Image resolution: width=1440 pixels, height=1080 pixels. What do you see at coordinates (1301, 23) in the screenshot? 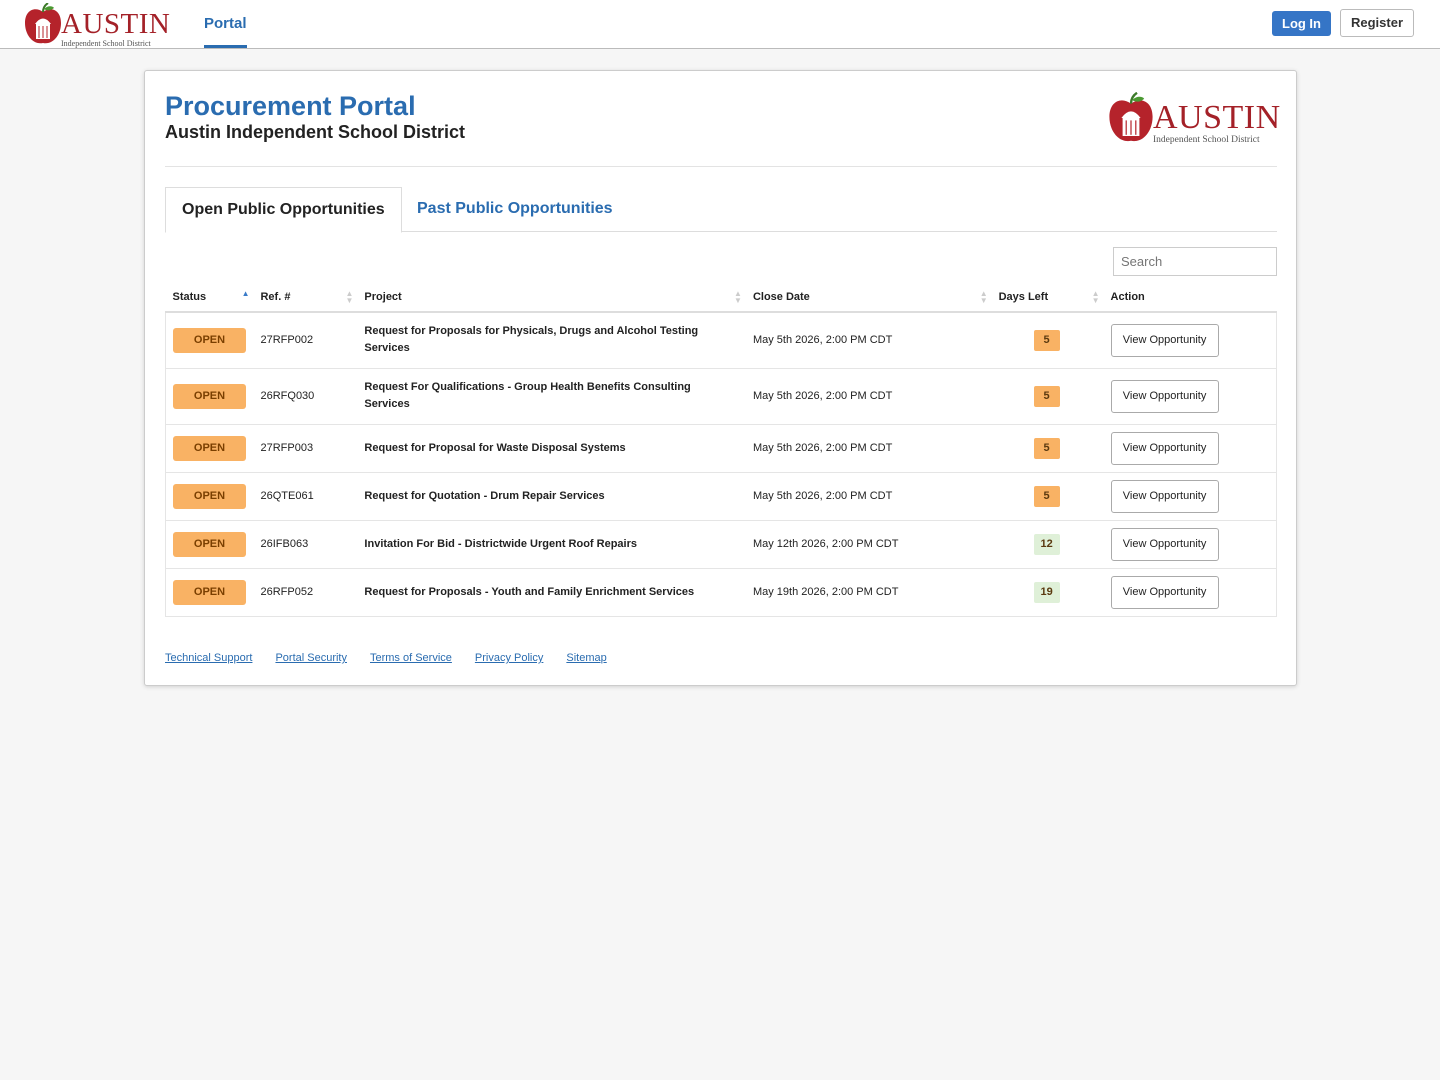
I see `login-button: Log In` at bounding box center [1301, 23].